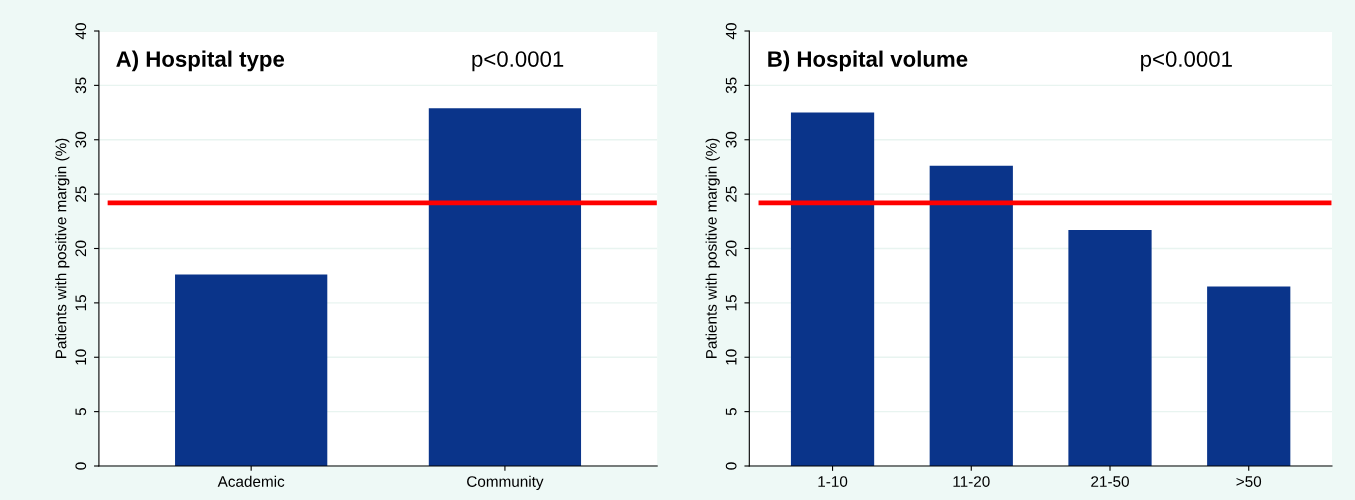 The height and width of the screenshot is (500, 1355). What do you see at coordinates (1110, 481) in the screenshot?
I see `x-tick-label: 21-50` at bounding box center [1110, 481].